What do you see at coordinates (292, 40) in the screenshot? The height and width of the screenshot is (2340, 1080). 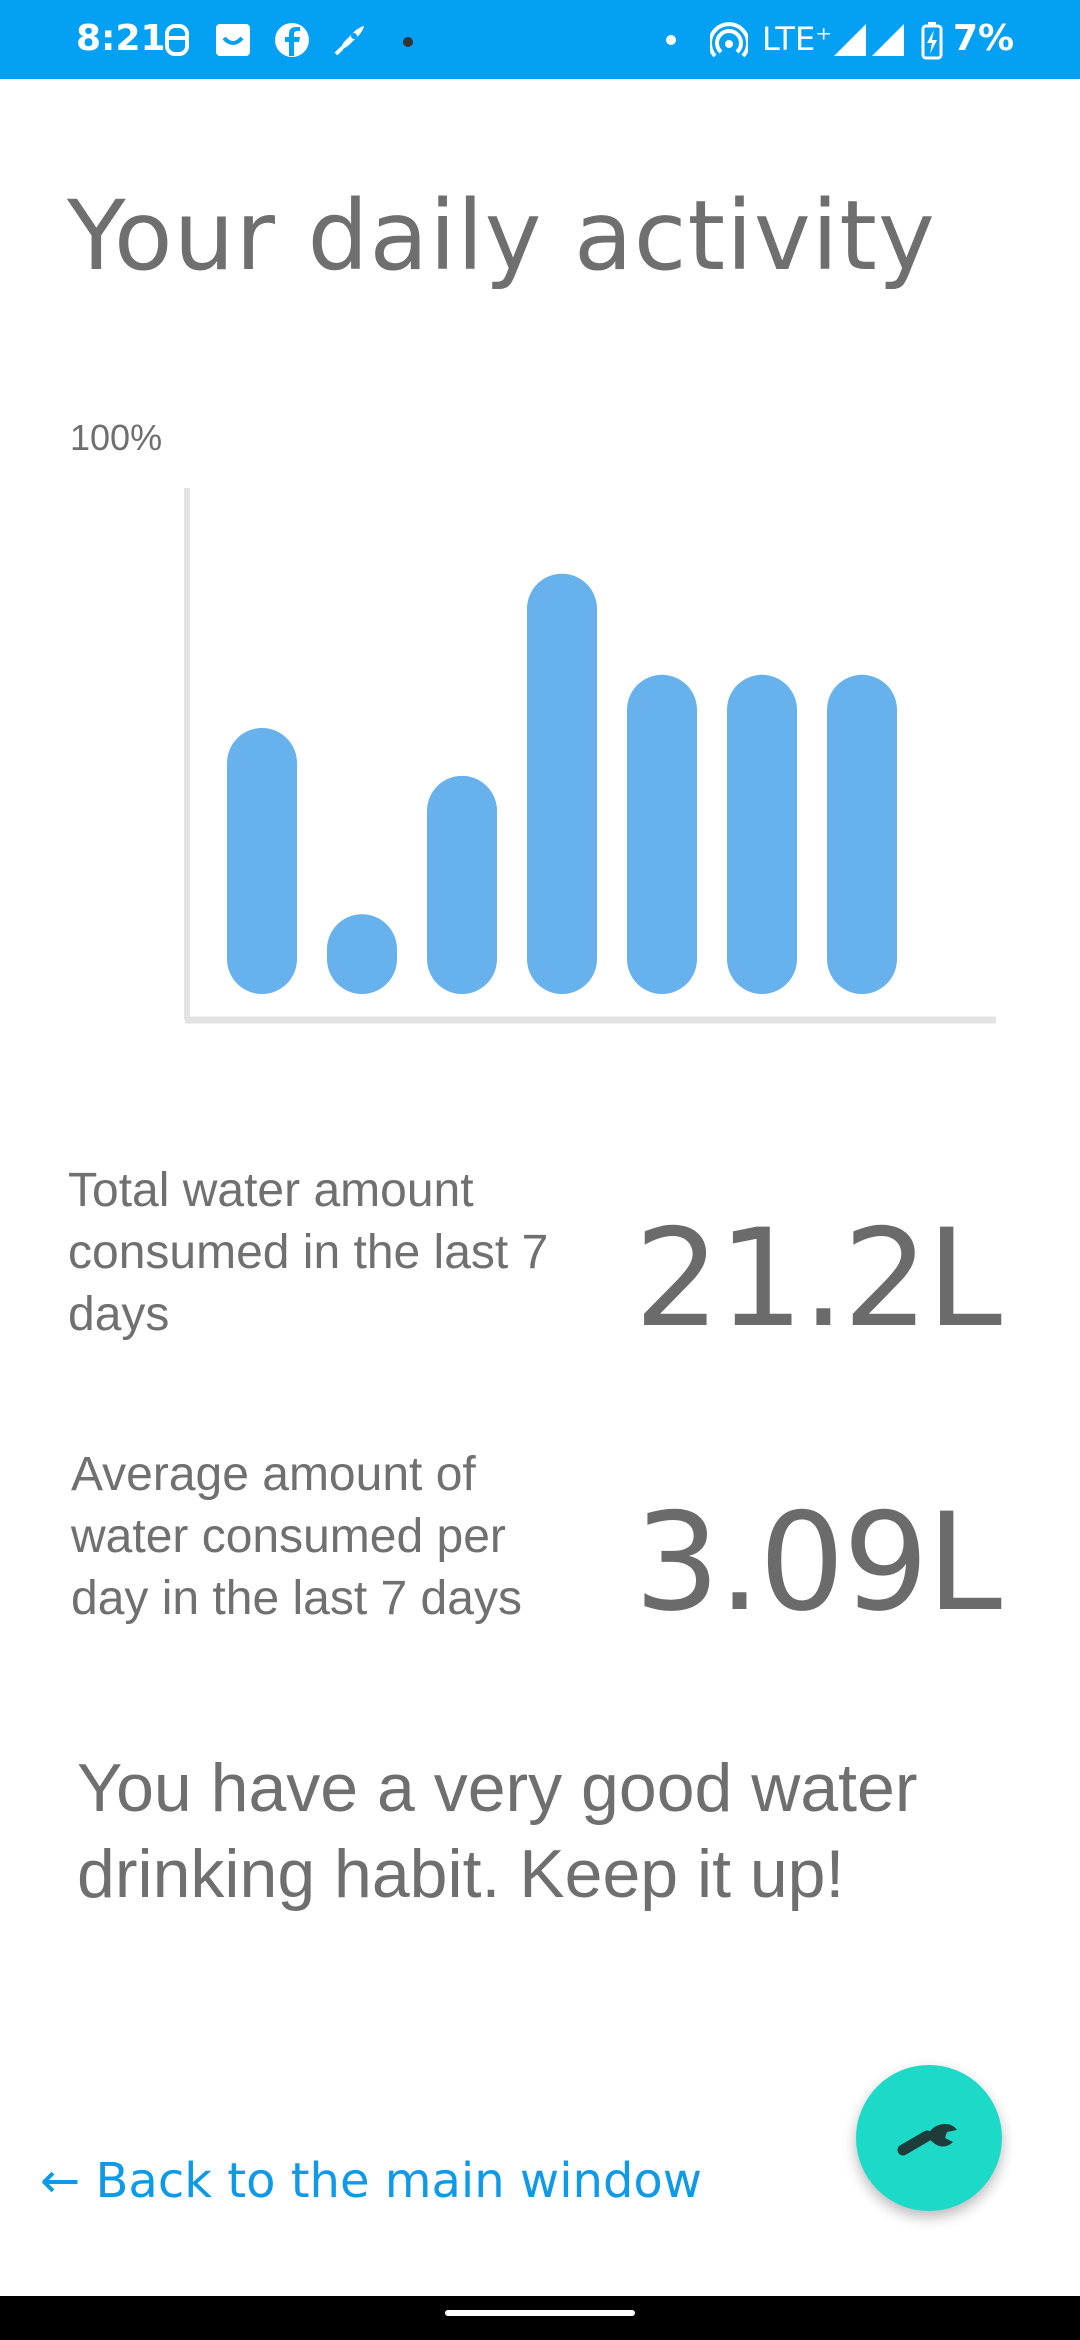 I see `facebook-icon` at bounding box center [292, 40].